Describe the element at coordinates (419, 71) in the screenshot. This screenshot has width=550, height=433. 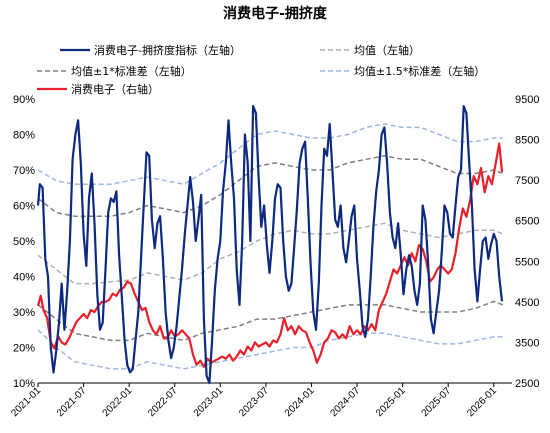
I see `legend-band15-label: 均值±1.5*标准差（左轴）` at that location.